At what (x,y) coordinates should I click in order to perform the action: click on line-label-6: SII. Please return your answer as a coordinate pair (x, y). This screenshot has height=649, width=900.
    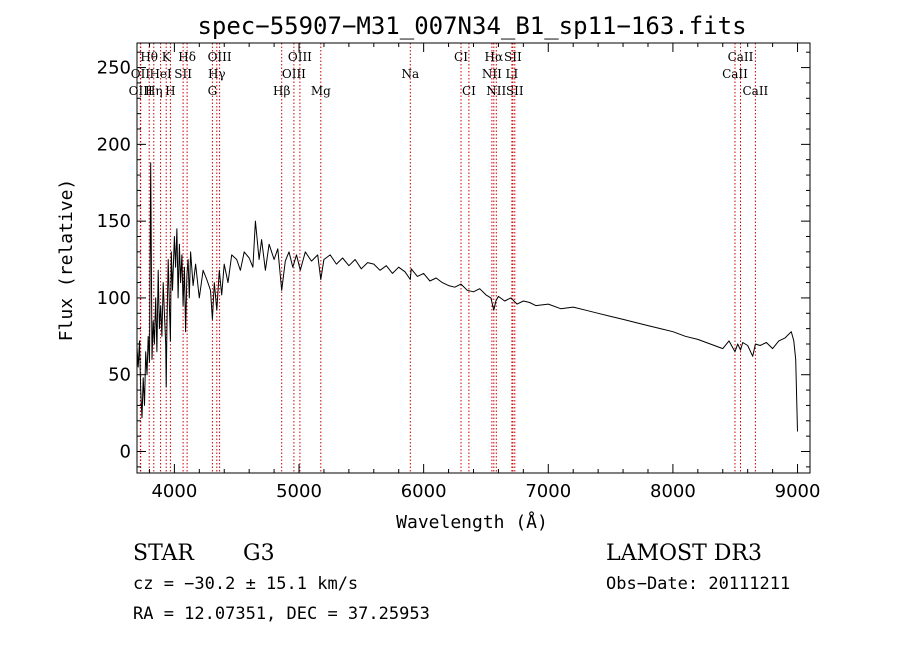
    Looking at the image, I should click on (183, 74).